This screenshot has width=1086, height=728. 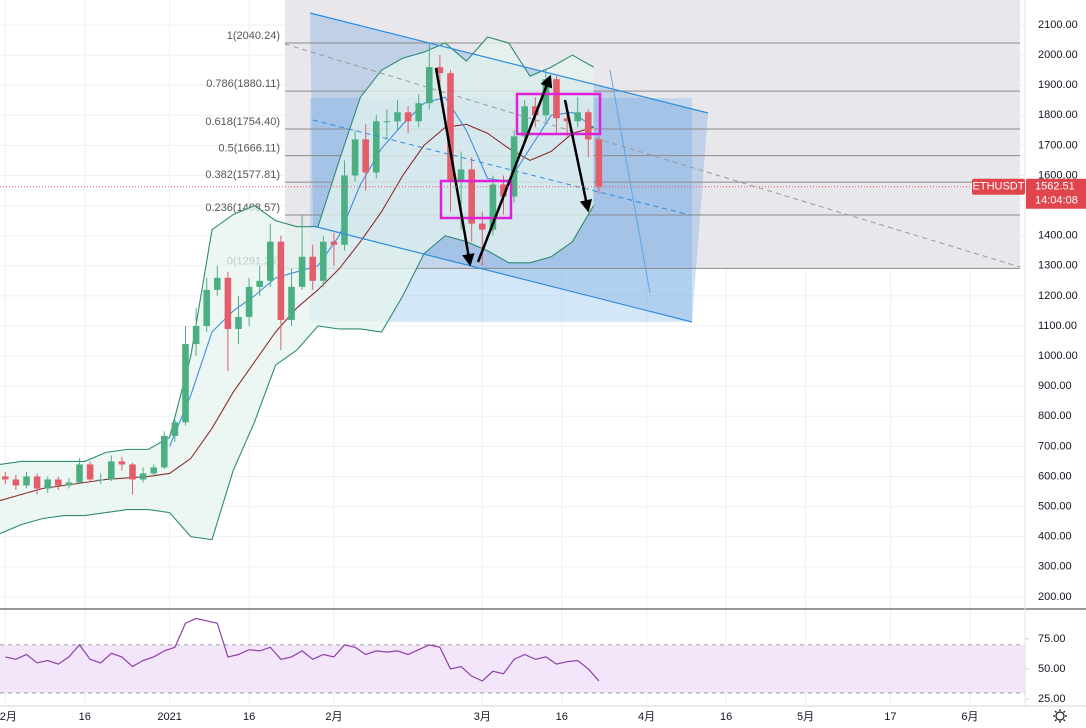 I want to click on y-tick-label: 1700.00, so click(x=1058, y=145).